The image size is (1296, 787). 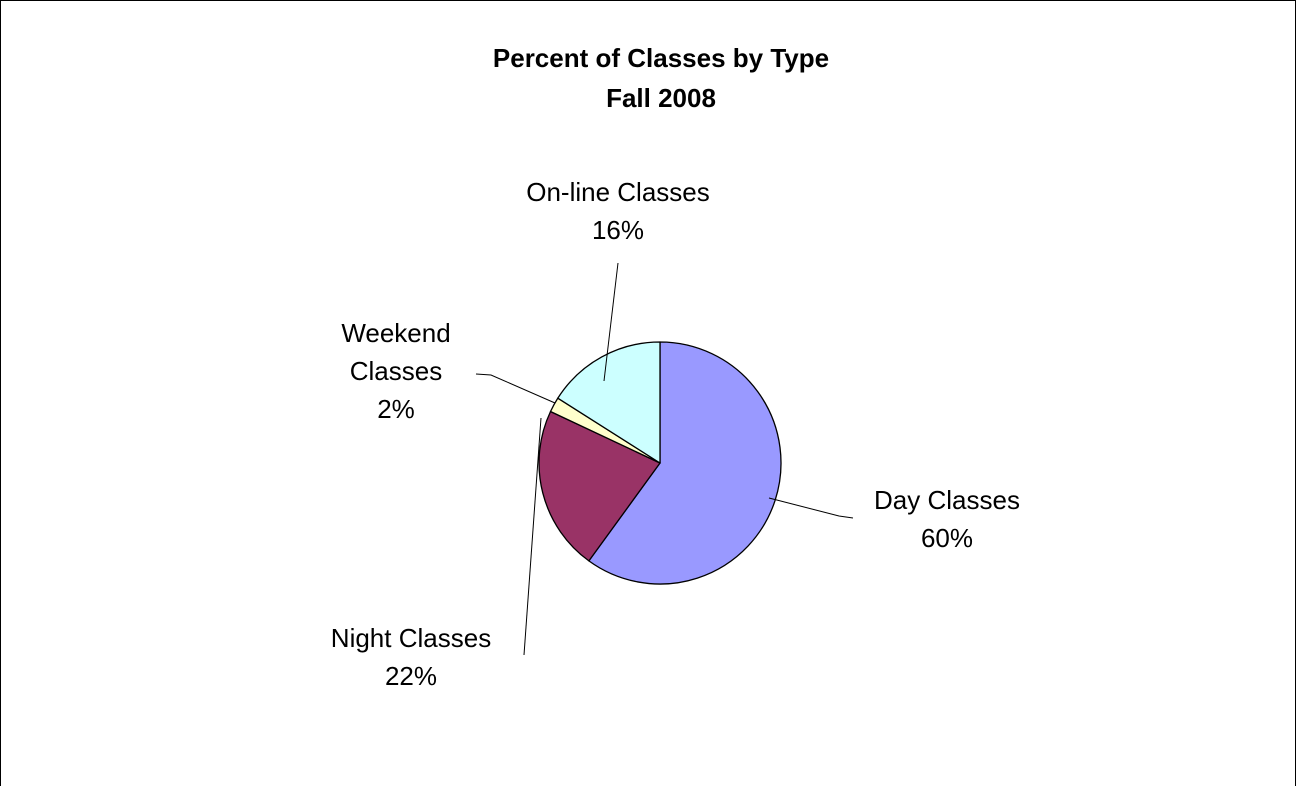 What do you see at coordinates (661, 58) in the screenshot?
I see `chart-title: Percent of Classes by Type` at bounding box center [661, 58].